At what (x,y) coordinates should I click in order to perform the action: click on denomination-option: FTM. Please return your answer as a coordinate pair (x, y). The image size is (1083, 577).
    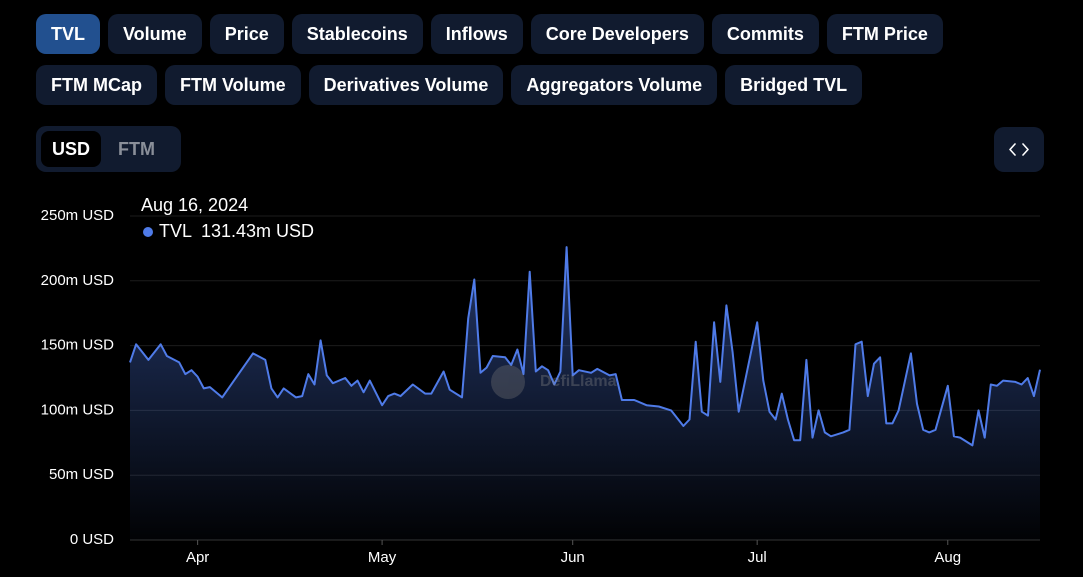
    Looking at the image, I should click on (136, 148).